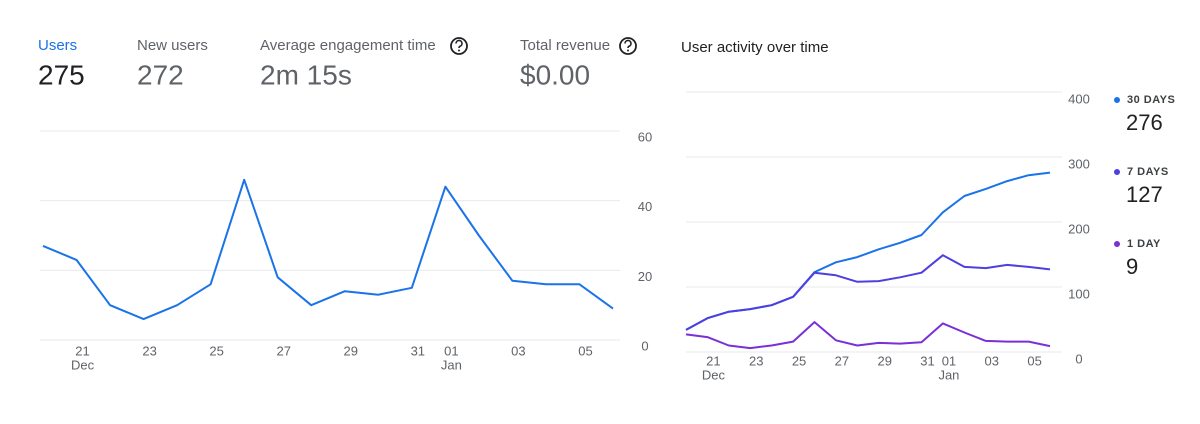 The width and height of the screenshot is (1200, 424). Describe the element at coordinates (1132, 266) in the screenshot. I see `legend-value: 9` at that location.